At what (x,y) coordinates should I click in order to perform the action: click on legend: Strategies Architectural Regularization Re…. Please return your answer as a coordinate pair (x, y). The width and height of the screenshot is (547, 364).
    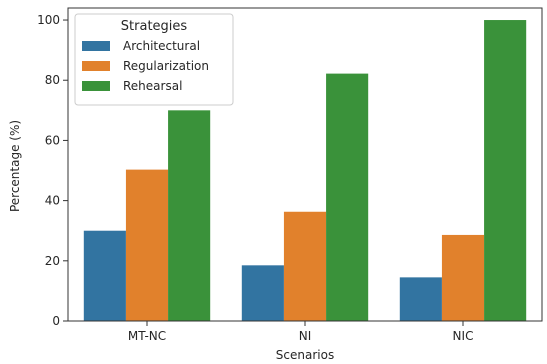
    Looking at the image, I should click on (154, 59).